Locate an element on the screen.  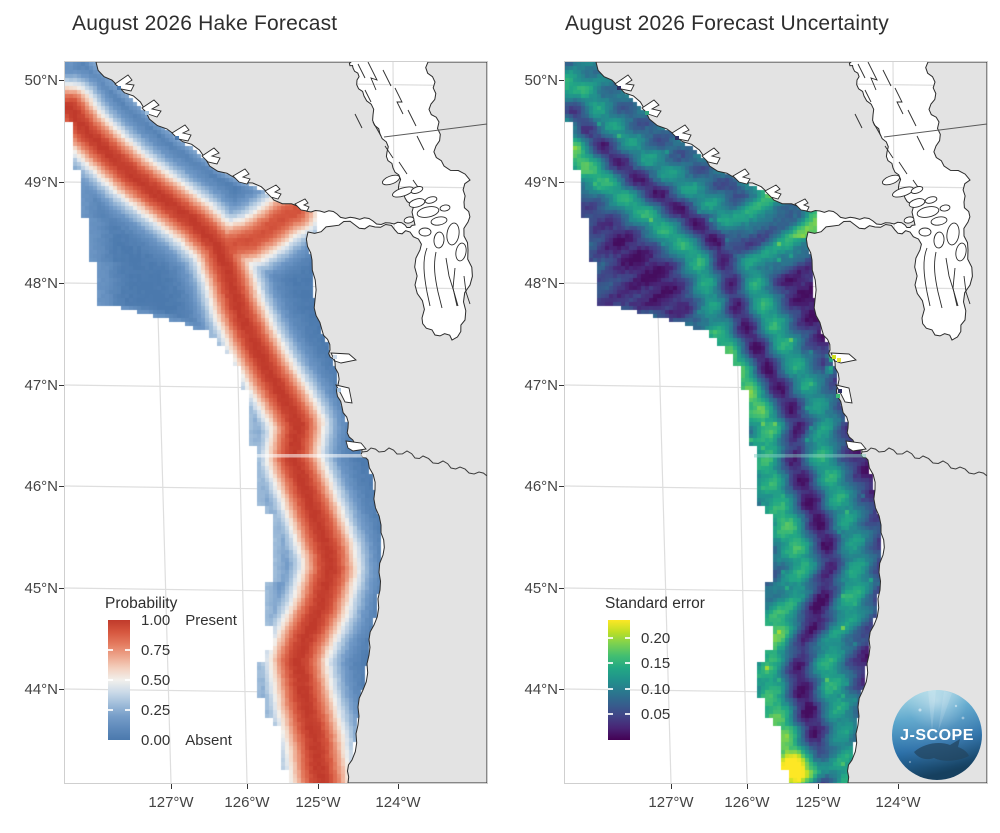
fish-silhouette is located at coordinates (941, 750).